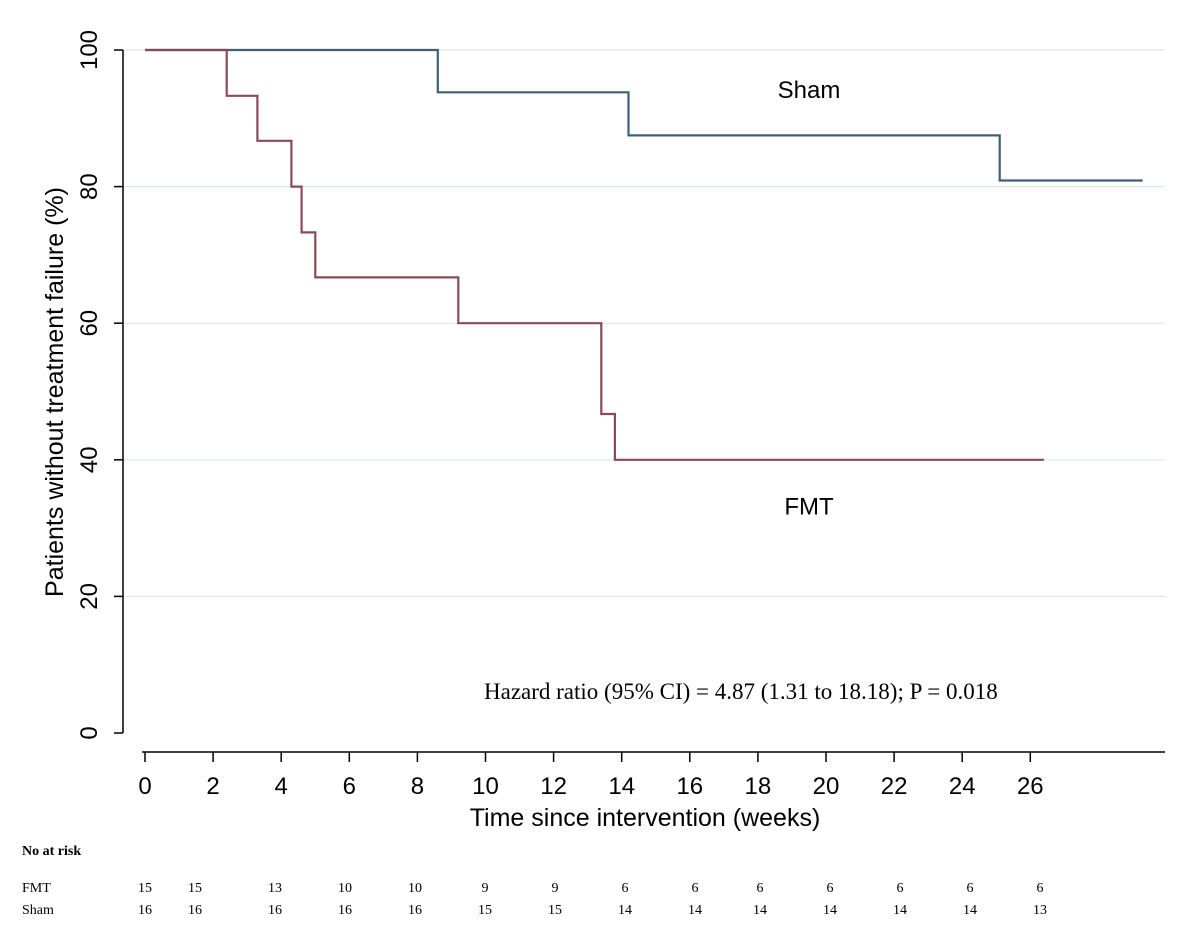  What do you see at coordinates (1030, 786) in the screenshot?
I see `x-tick-label: 26` at bounding box center [1030, 786].